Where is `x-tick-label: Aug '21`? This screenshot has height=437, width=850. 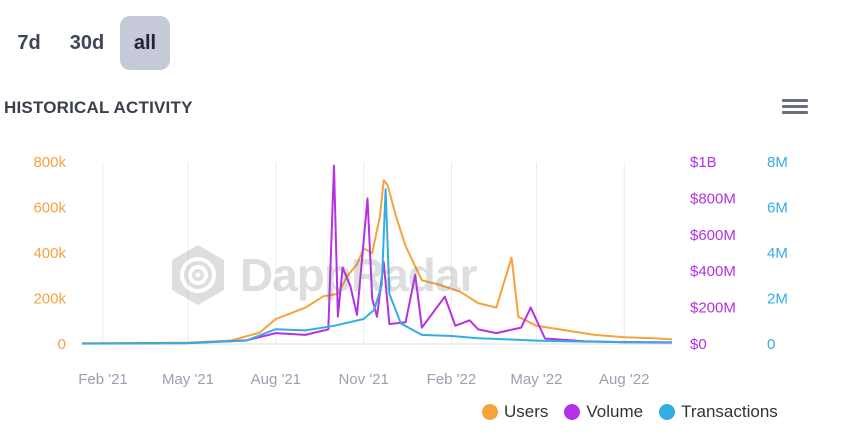
x-tick-label: Aug '21 is located at coordinates (276, 379).